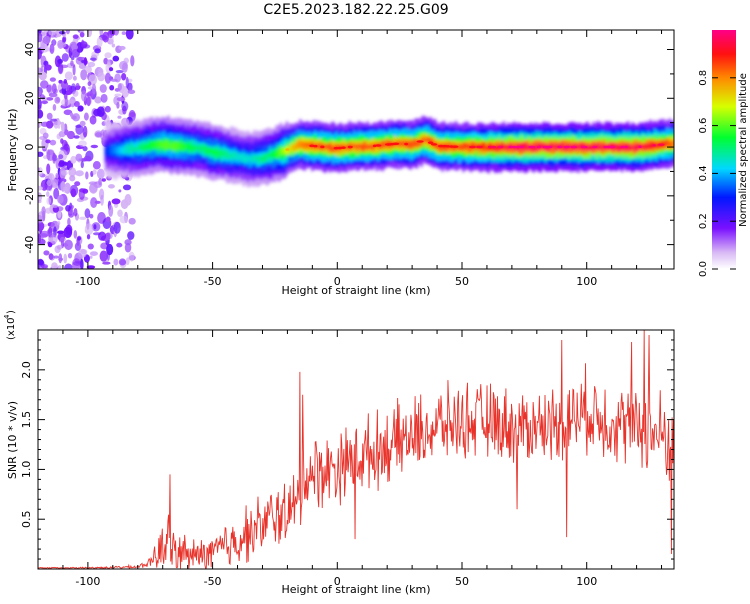 This screenshot has height=604, width=750. What do you see at coordinates (213, 281) in the screenshot?
I see `x-tick-label: -50` at bounding box center [213, 281].